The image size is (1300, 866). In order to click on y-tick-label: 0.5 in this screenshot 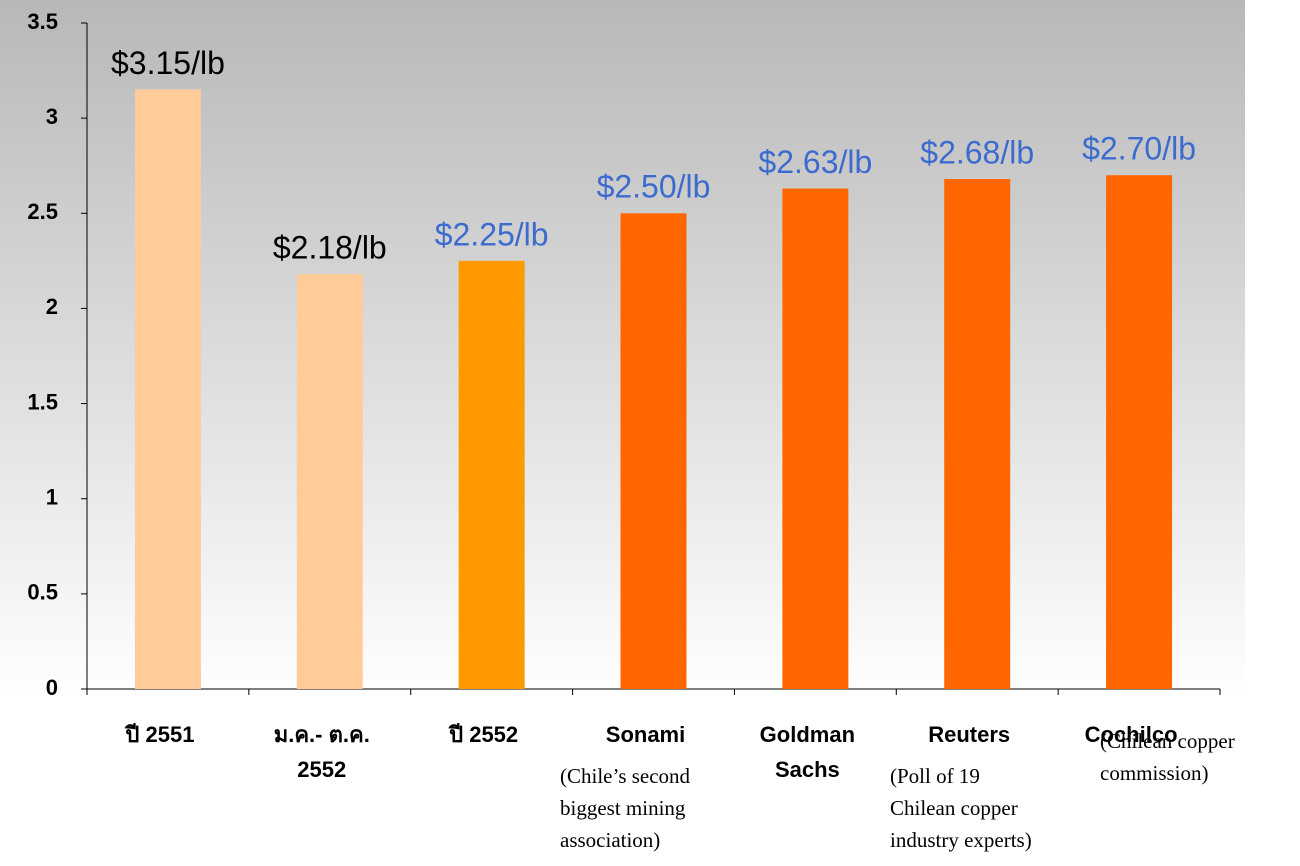, I will do `click(42, 592)`.